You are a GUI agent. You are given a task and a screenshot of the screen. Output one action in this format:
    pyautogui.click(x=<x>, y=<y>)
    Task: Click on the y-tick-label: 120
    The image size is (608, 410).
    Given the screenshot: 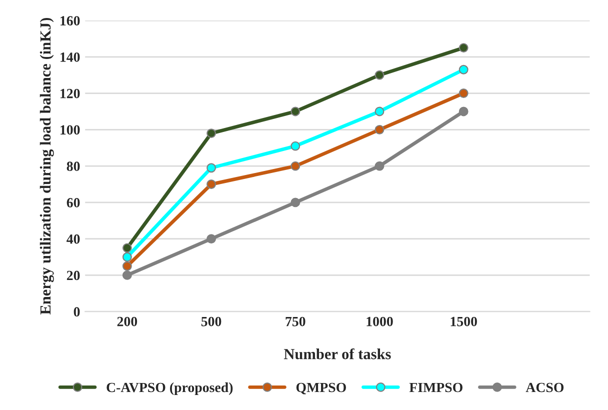 What is the action you would take?
    pyautogui.click(x=70, y=93)
    